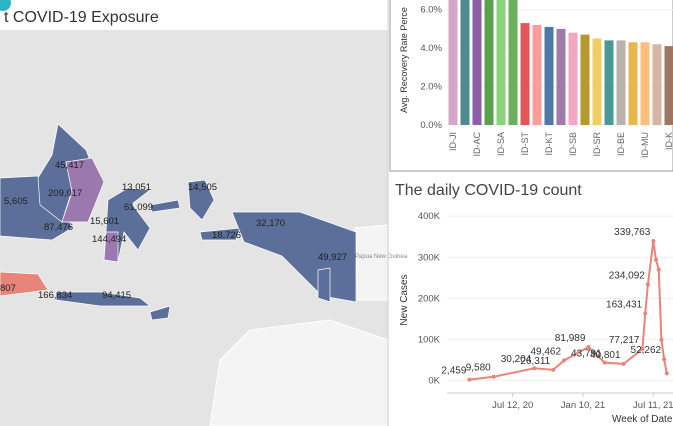  What do you see at coordinates (429, 340) in the screenshot?
I see `y-tick-label: 100K` at bounding box center [429, 340].